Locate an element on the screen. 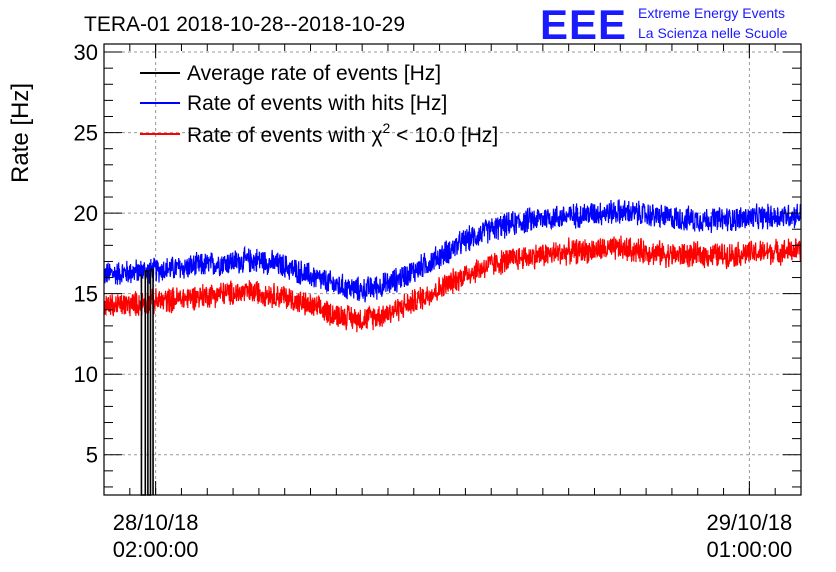  y-tick-label-25: 25 is located at coordinates (86, 133).